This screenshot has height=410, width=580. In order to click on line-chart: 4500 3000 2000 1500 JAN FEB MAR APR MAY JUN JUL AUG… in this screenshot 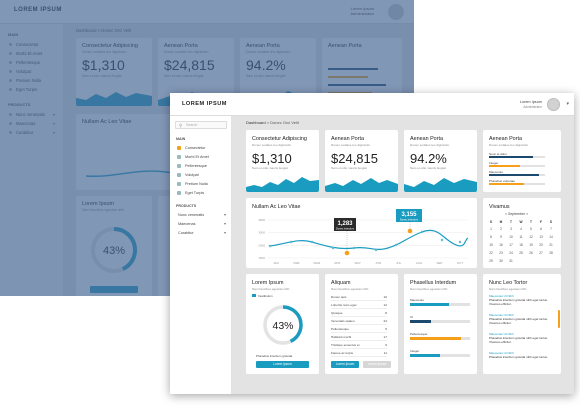, I will do `click(361, 233)`.